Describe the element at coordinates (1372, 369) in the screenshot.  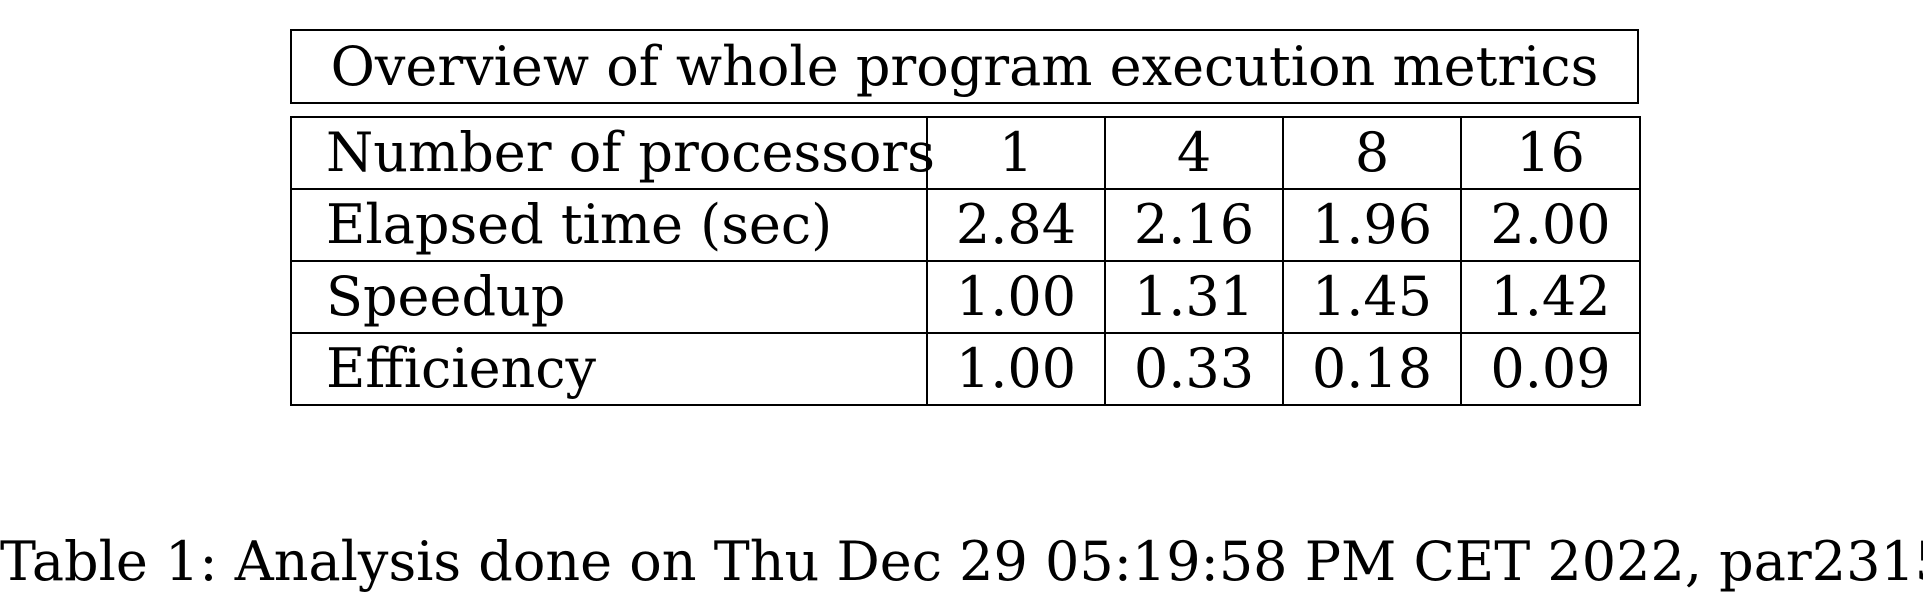
I see `efficiency-cell: 0.18` at that location.